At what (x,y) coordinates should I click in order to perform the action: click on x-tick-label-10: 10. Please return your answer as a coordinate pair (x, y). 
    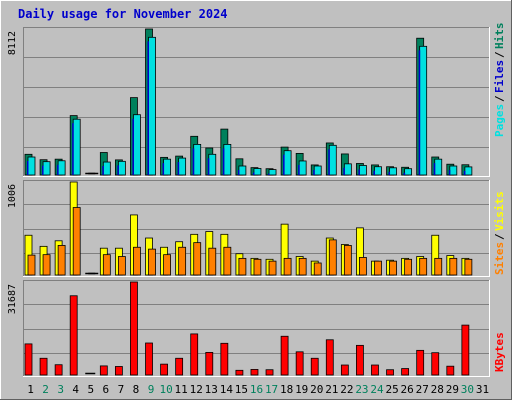
    Looking at the image, I should click on (165, 389).